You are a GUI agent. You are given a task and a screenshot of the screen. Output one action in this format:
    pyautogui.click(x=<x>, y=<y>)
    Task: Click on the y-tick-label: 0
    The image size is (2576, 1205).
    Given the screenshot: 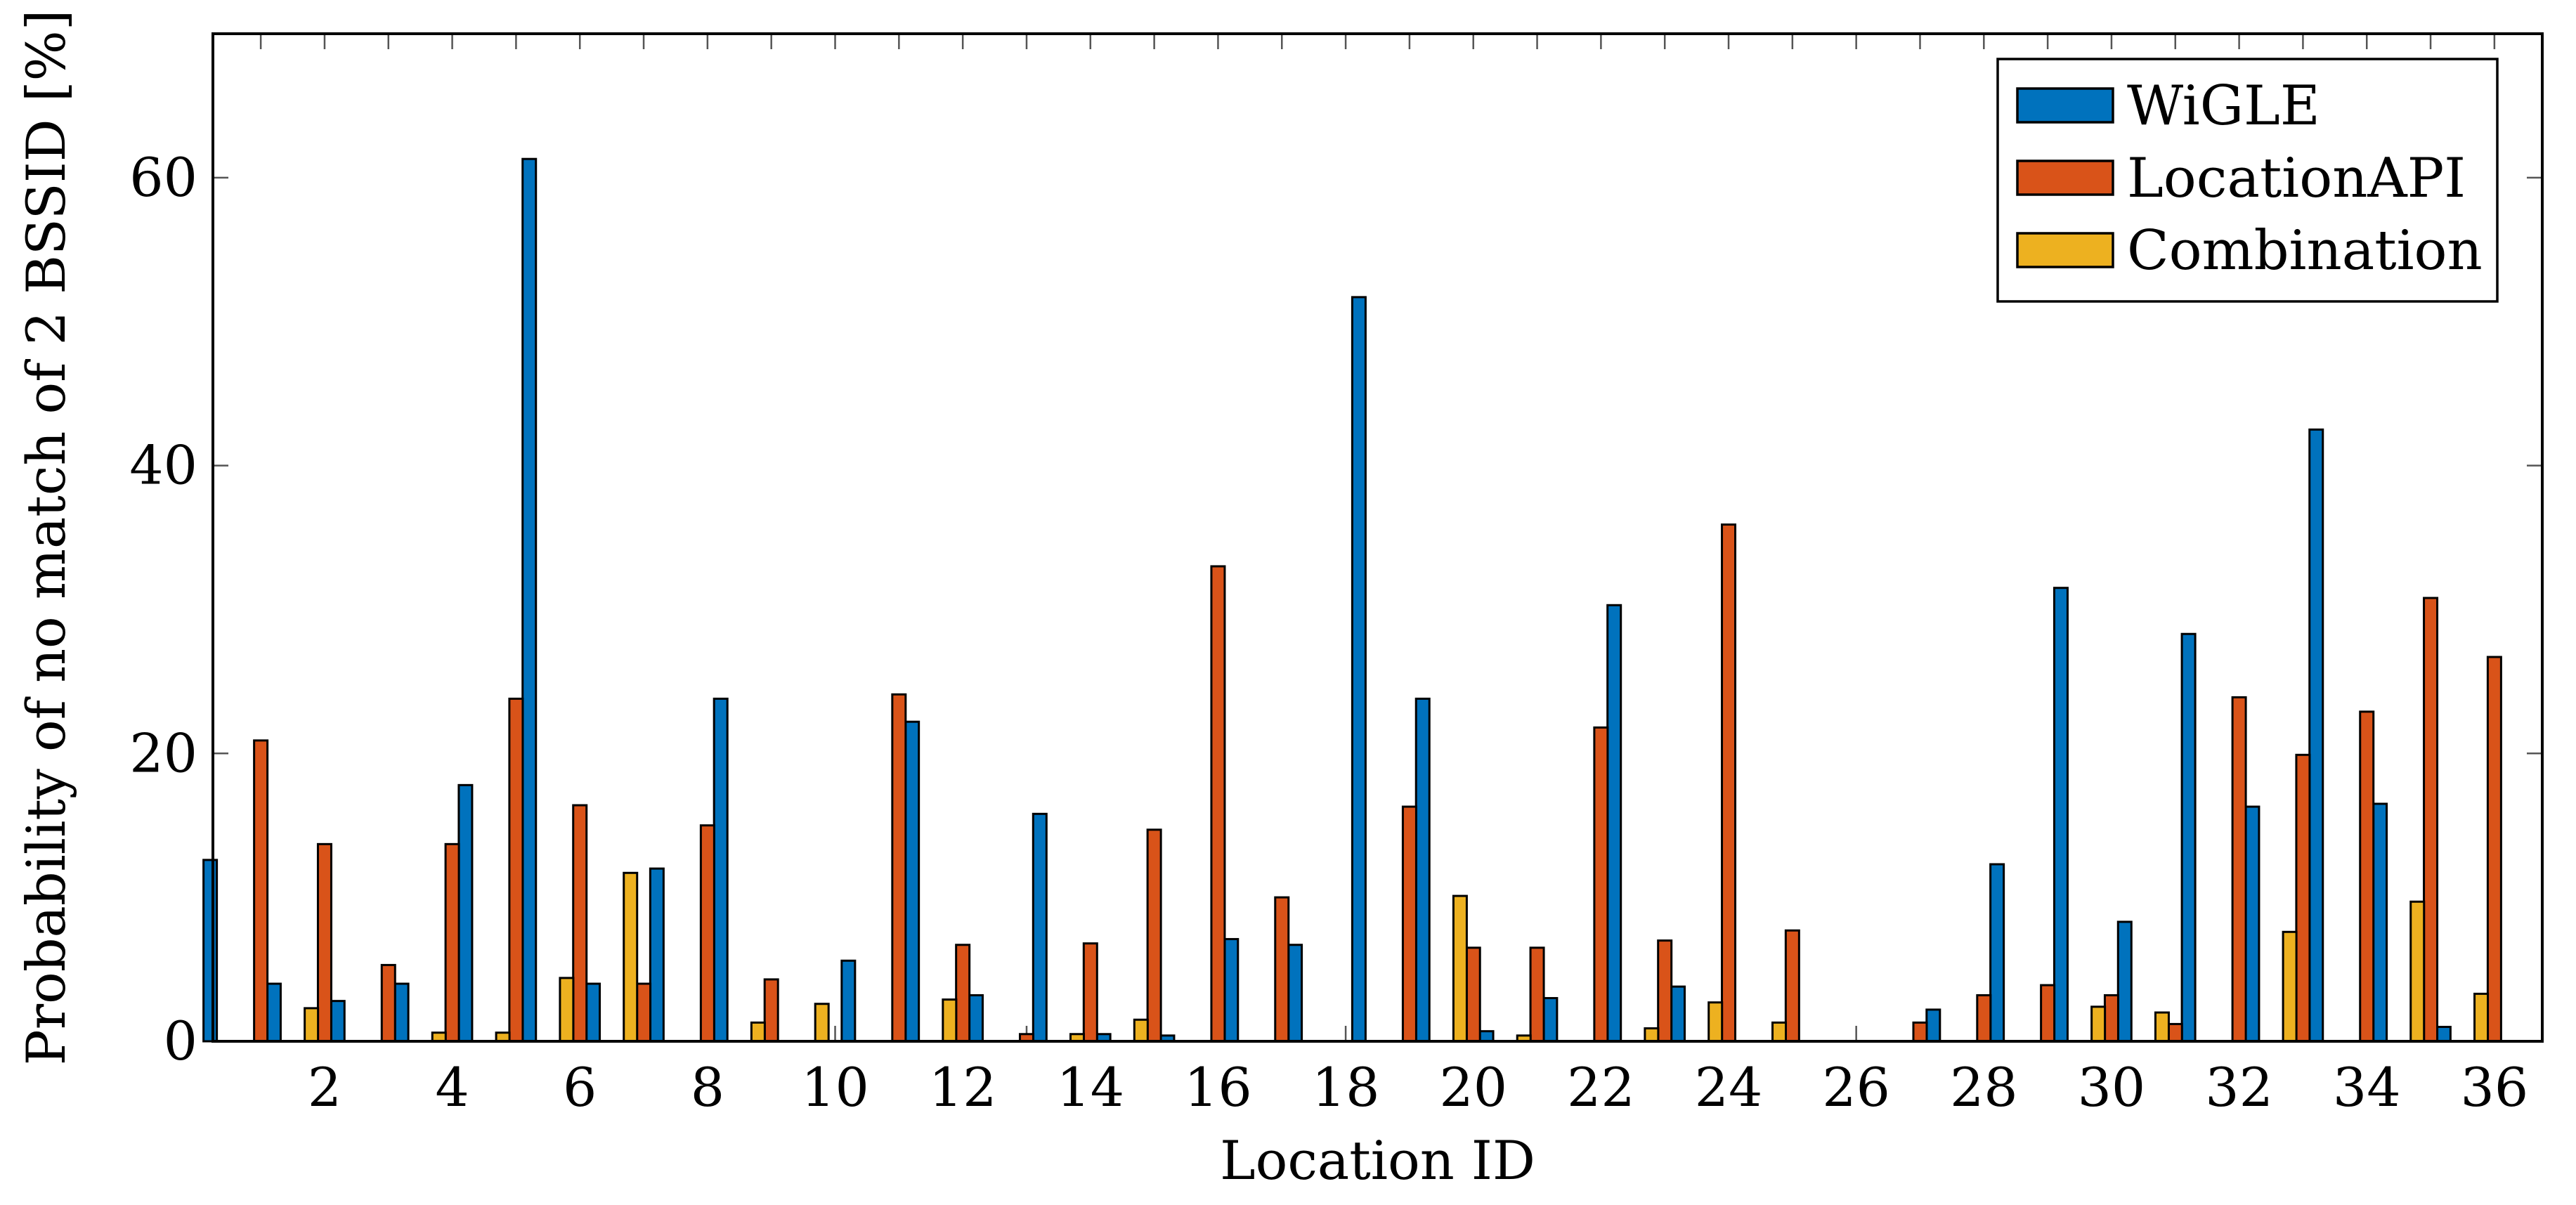 What is the action you would take?
    pyautogui.click(x=180, y=1041)
    